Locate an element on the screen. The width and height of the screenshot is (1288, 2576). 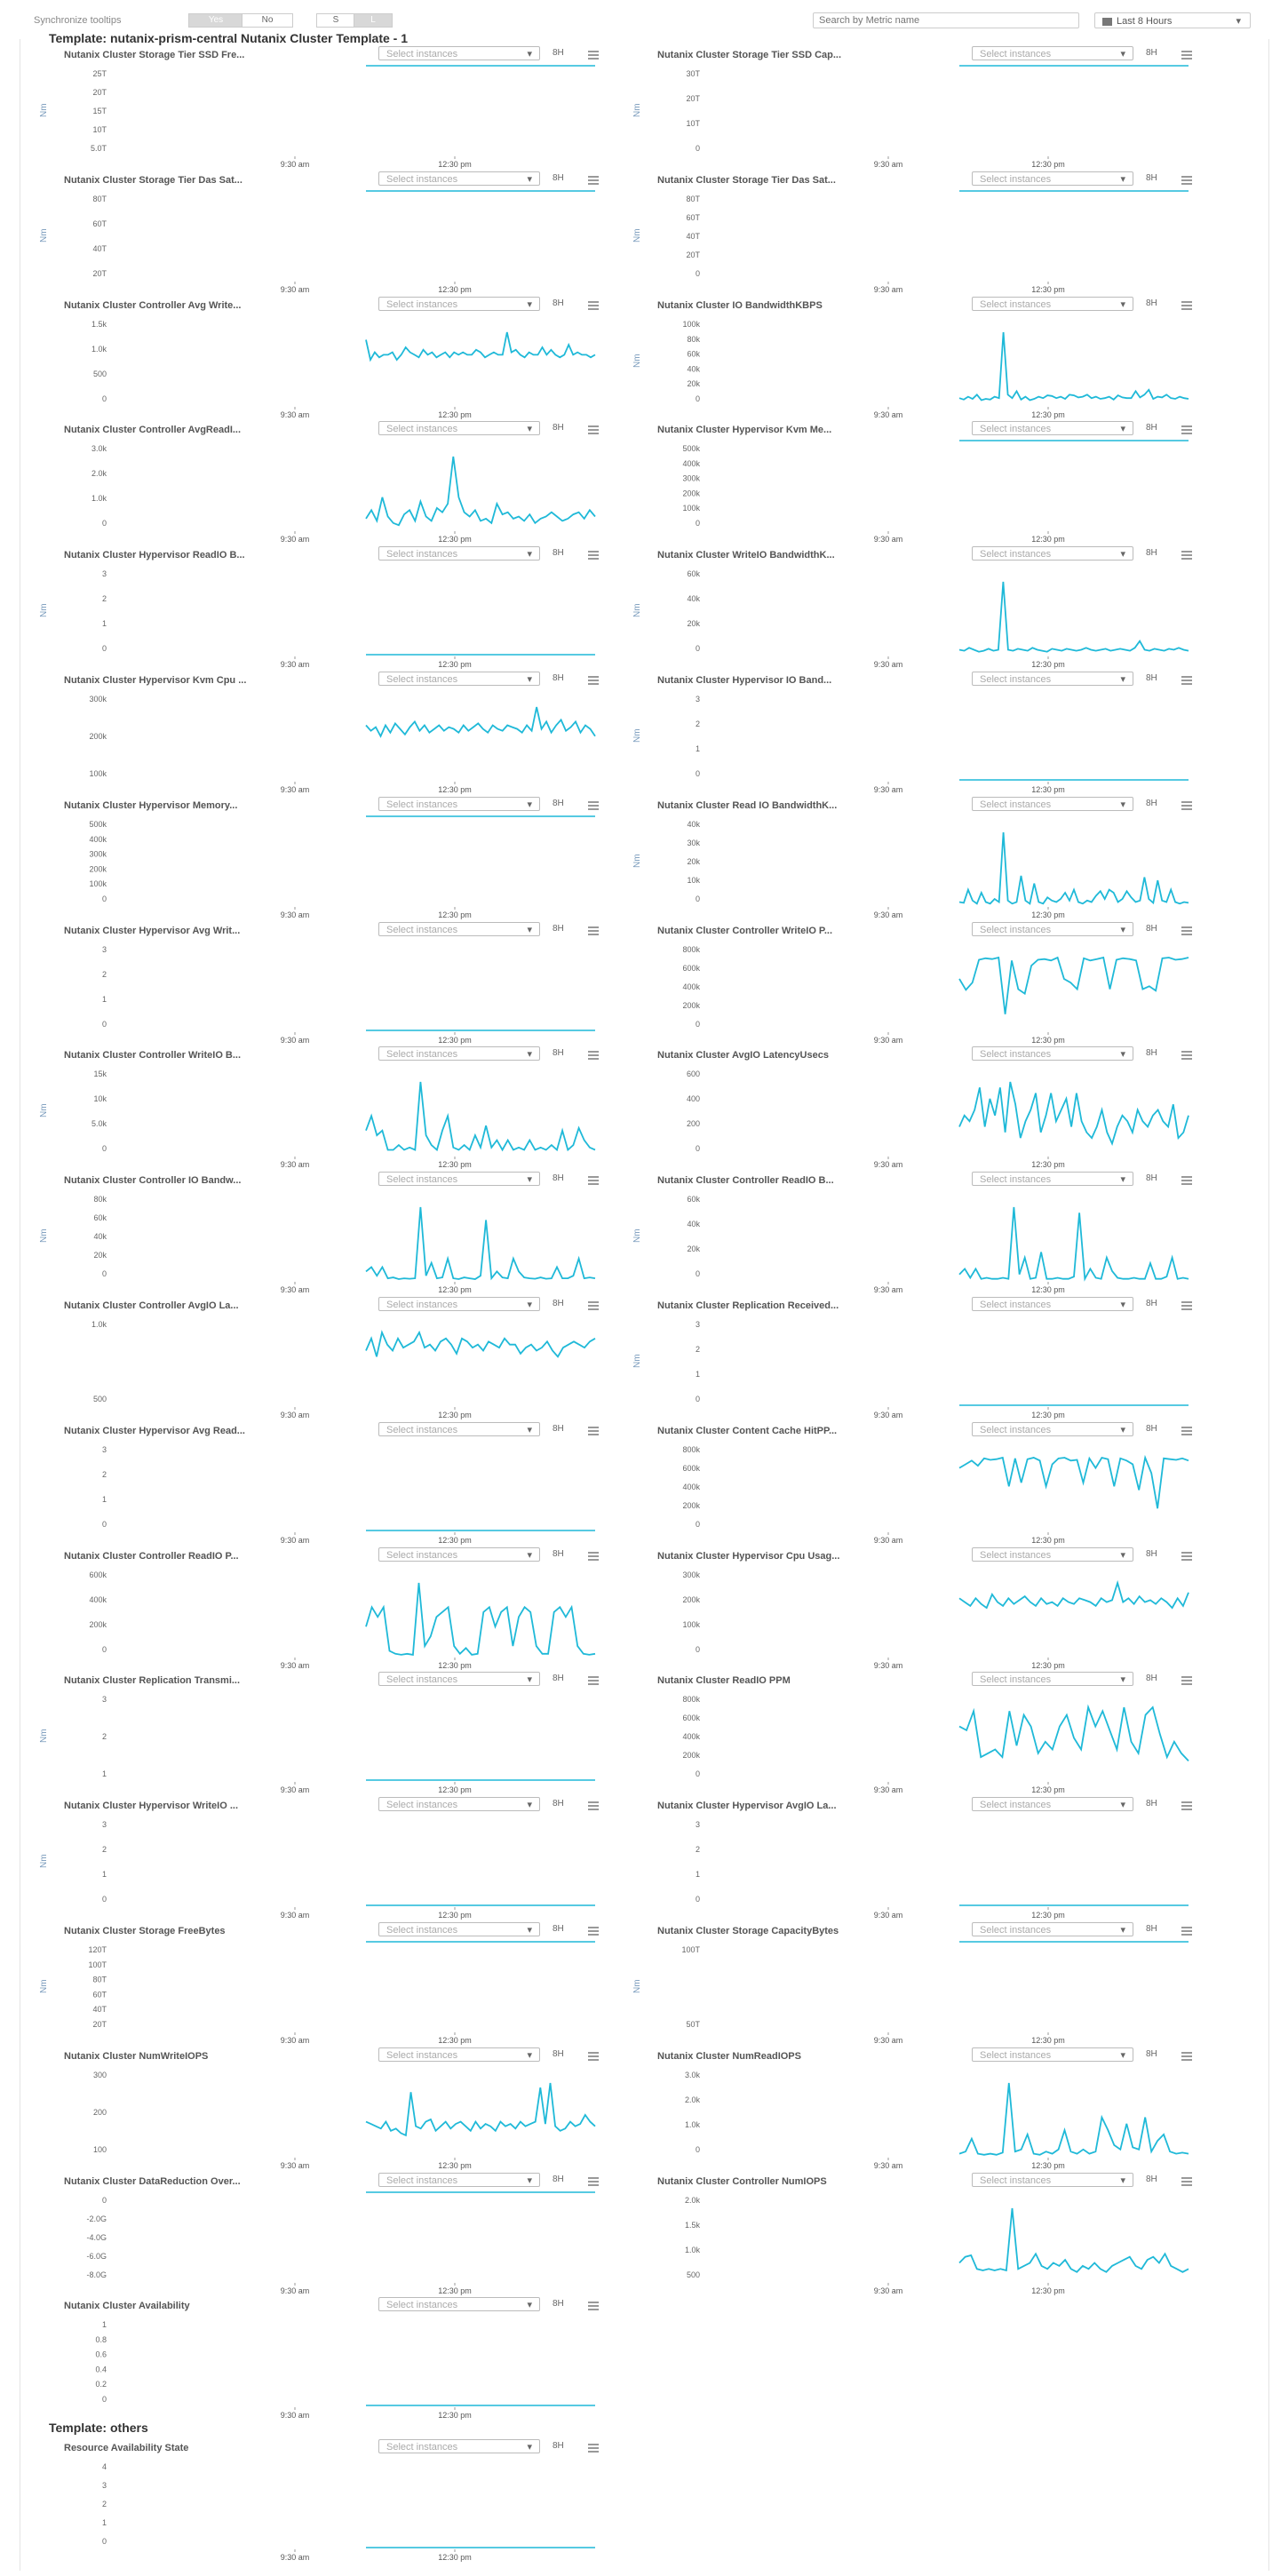
size-l-button: L is located at coordinates (373, 20).